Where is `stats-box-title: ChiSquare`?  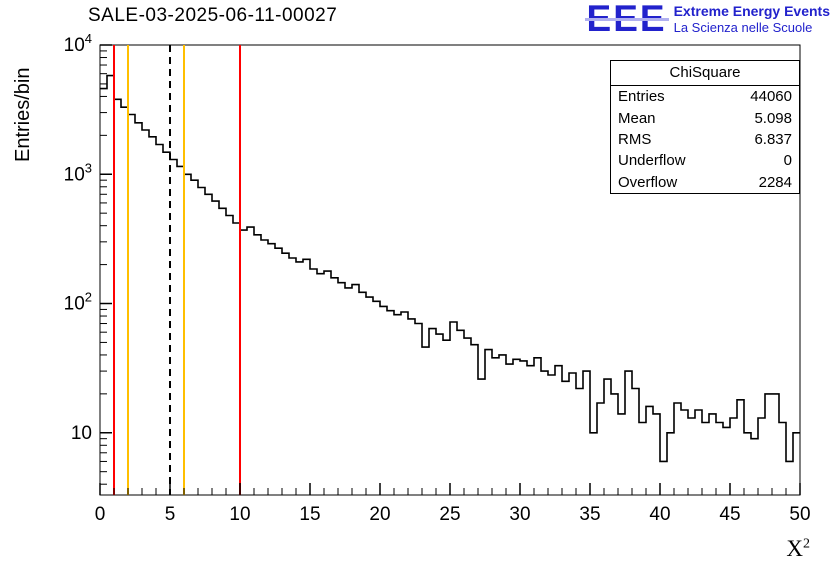
stats-box-title: ChiSquare is located at coordinates (705, 73).